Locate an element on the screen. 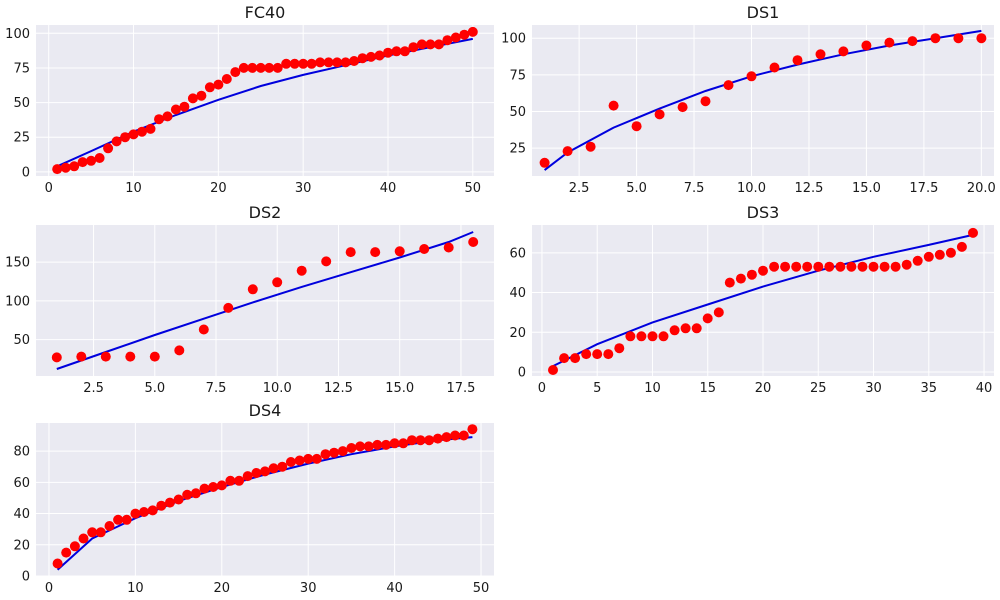 This screenshot has width=1000, height=600. x-tick-label: 12.5 is located at coordinates (808, 188).